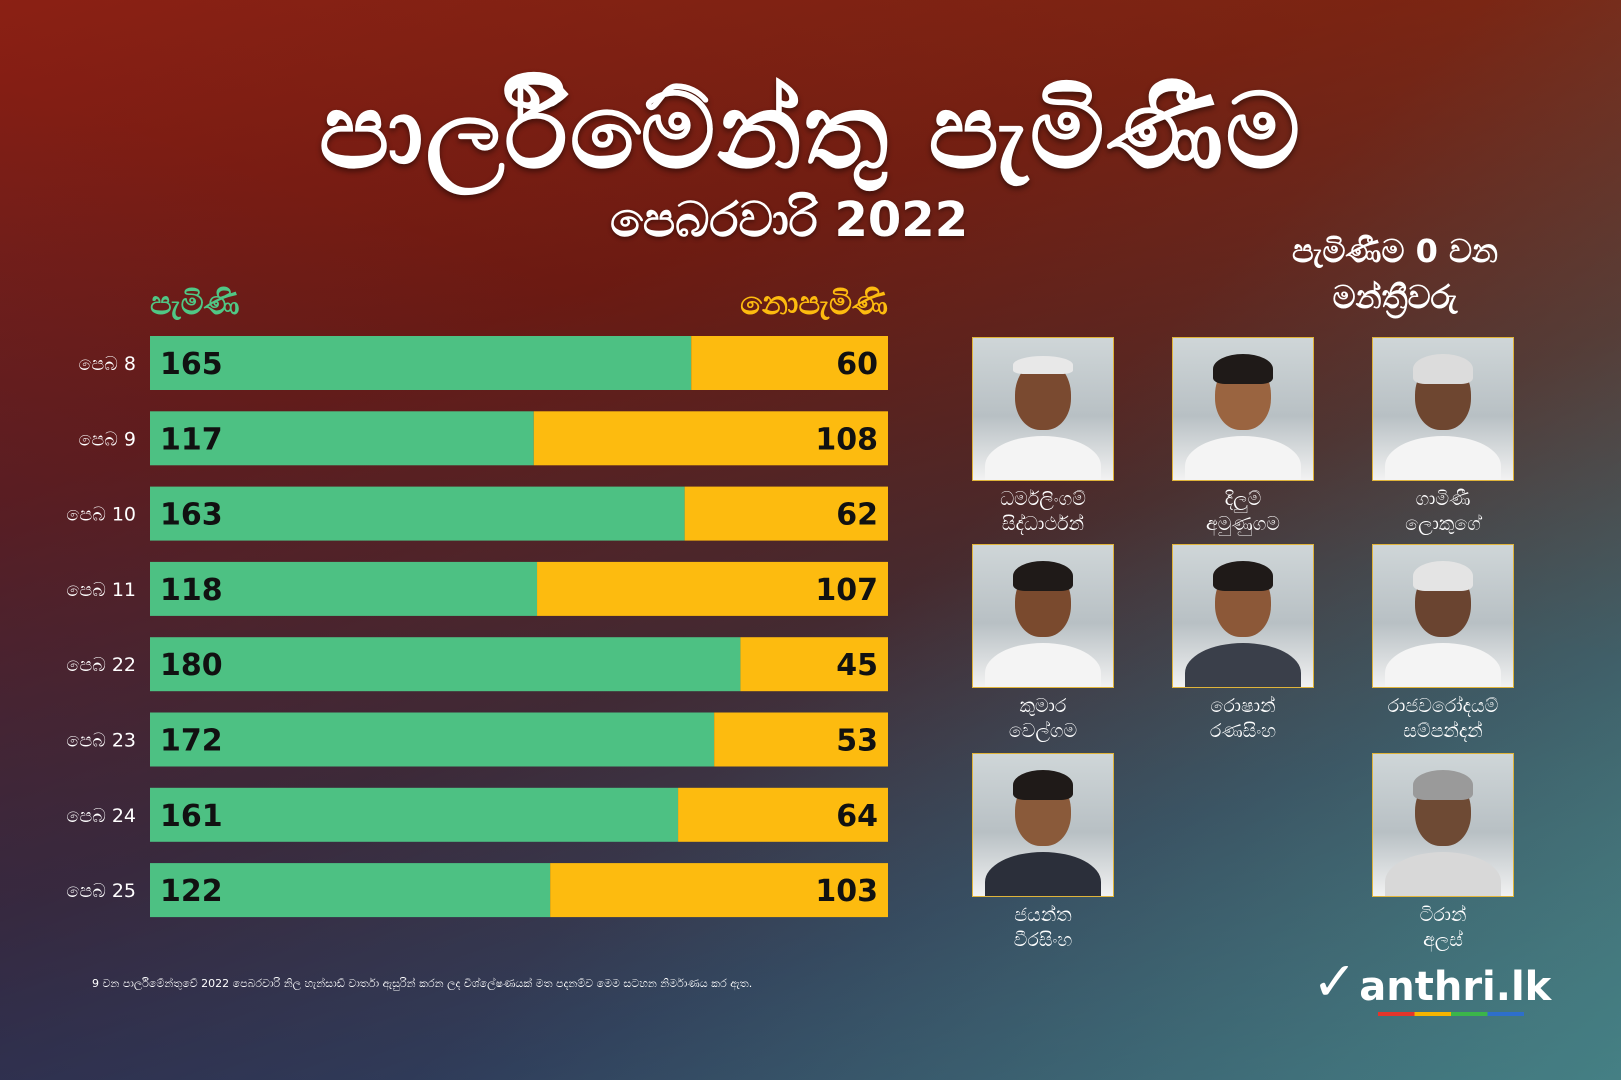 The width and height of the screenshot is (1621, 1080). Describe the element at coordinates (1335, 981) in the screenshot. I see `checkmark-icon: ✓` at that location.